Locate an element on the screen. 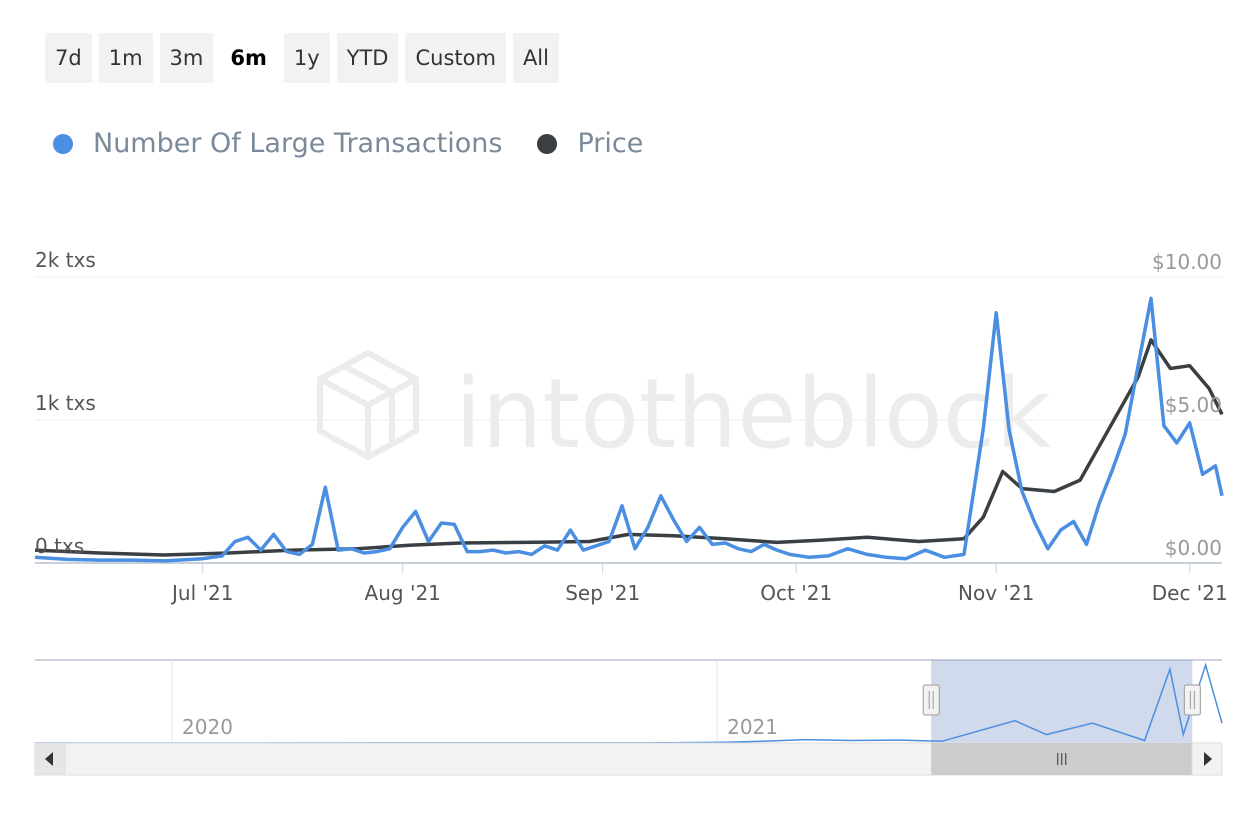 The height and width of the screenshot is (828, 1258). y-right-tick-label: $5.00 is located at coordinates (1193, 405).